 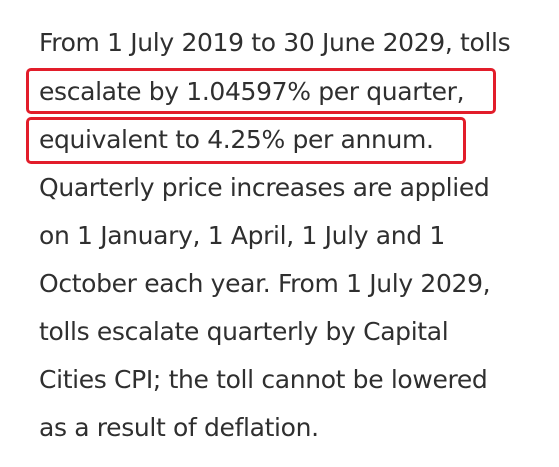 What do you see at coordinates (242, 235) in the screenshot?
I see `paragraph-line: on 1 January, 1 April, 1 July and 1` at bounding box center [242, 235].